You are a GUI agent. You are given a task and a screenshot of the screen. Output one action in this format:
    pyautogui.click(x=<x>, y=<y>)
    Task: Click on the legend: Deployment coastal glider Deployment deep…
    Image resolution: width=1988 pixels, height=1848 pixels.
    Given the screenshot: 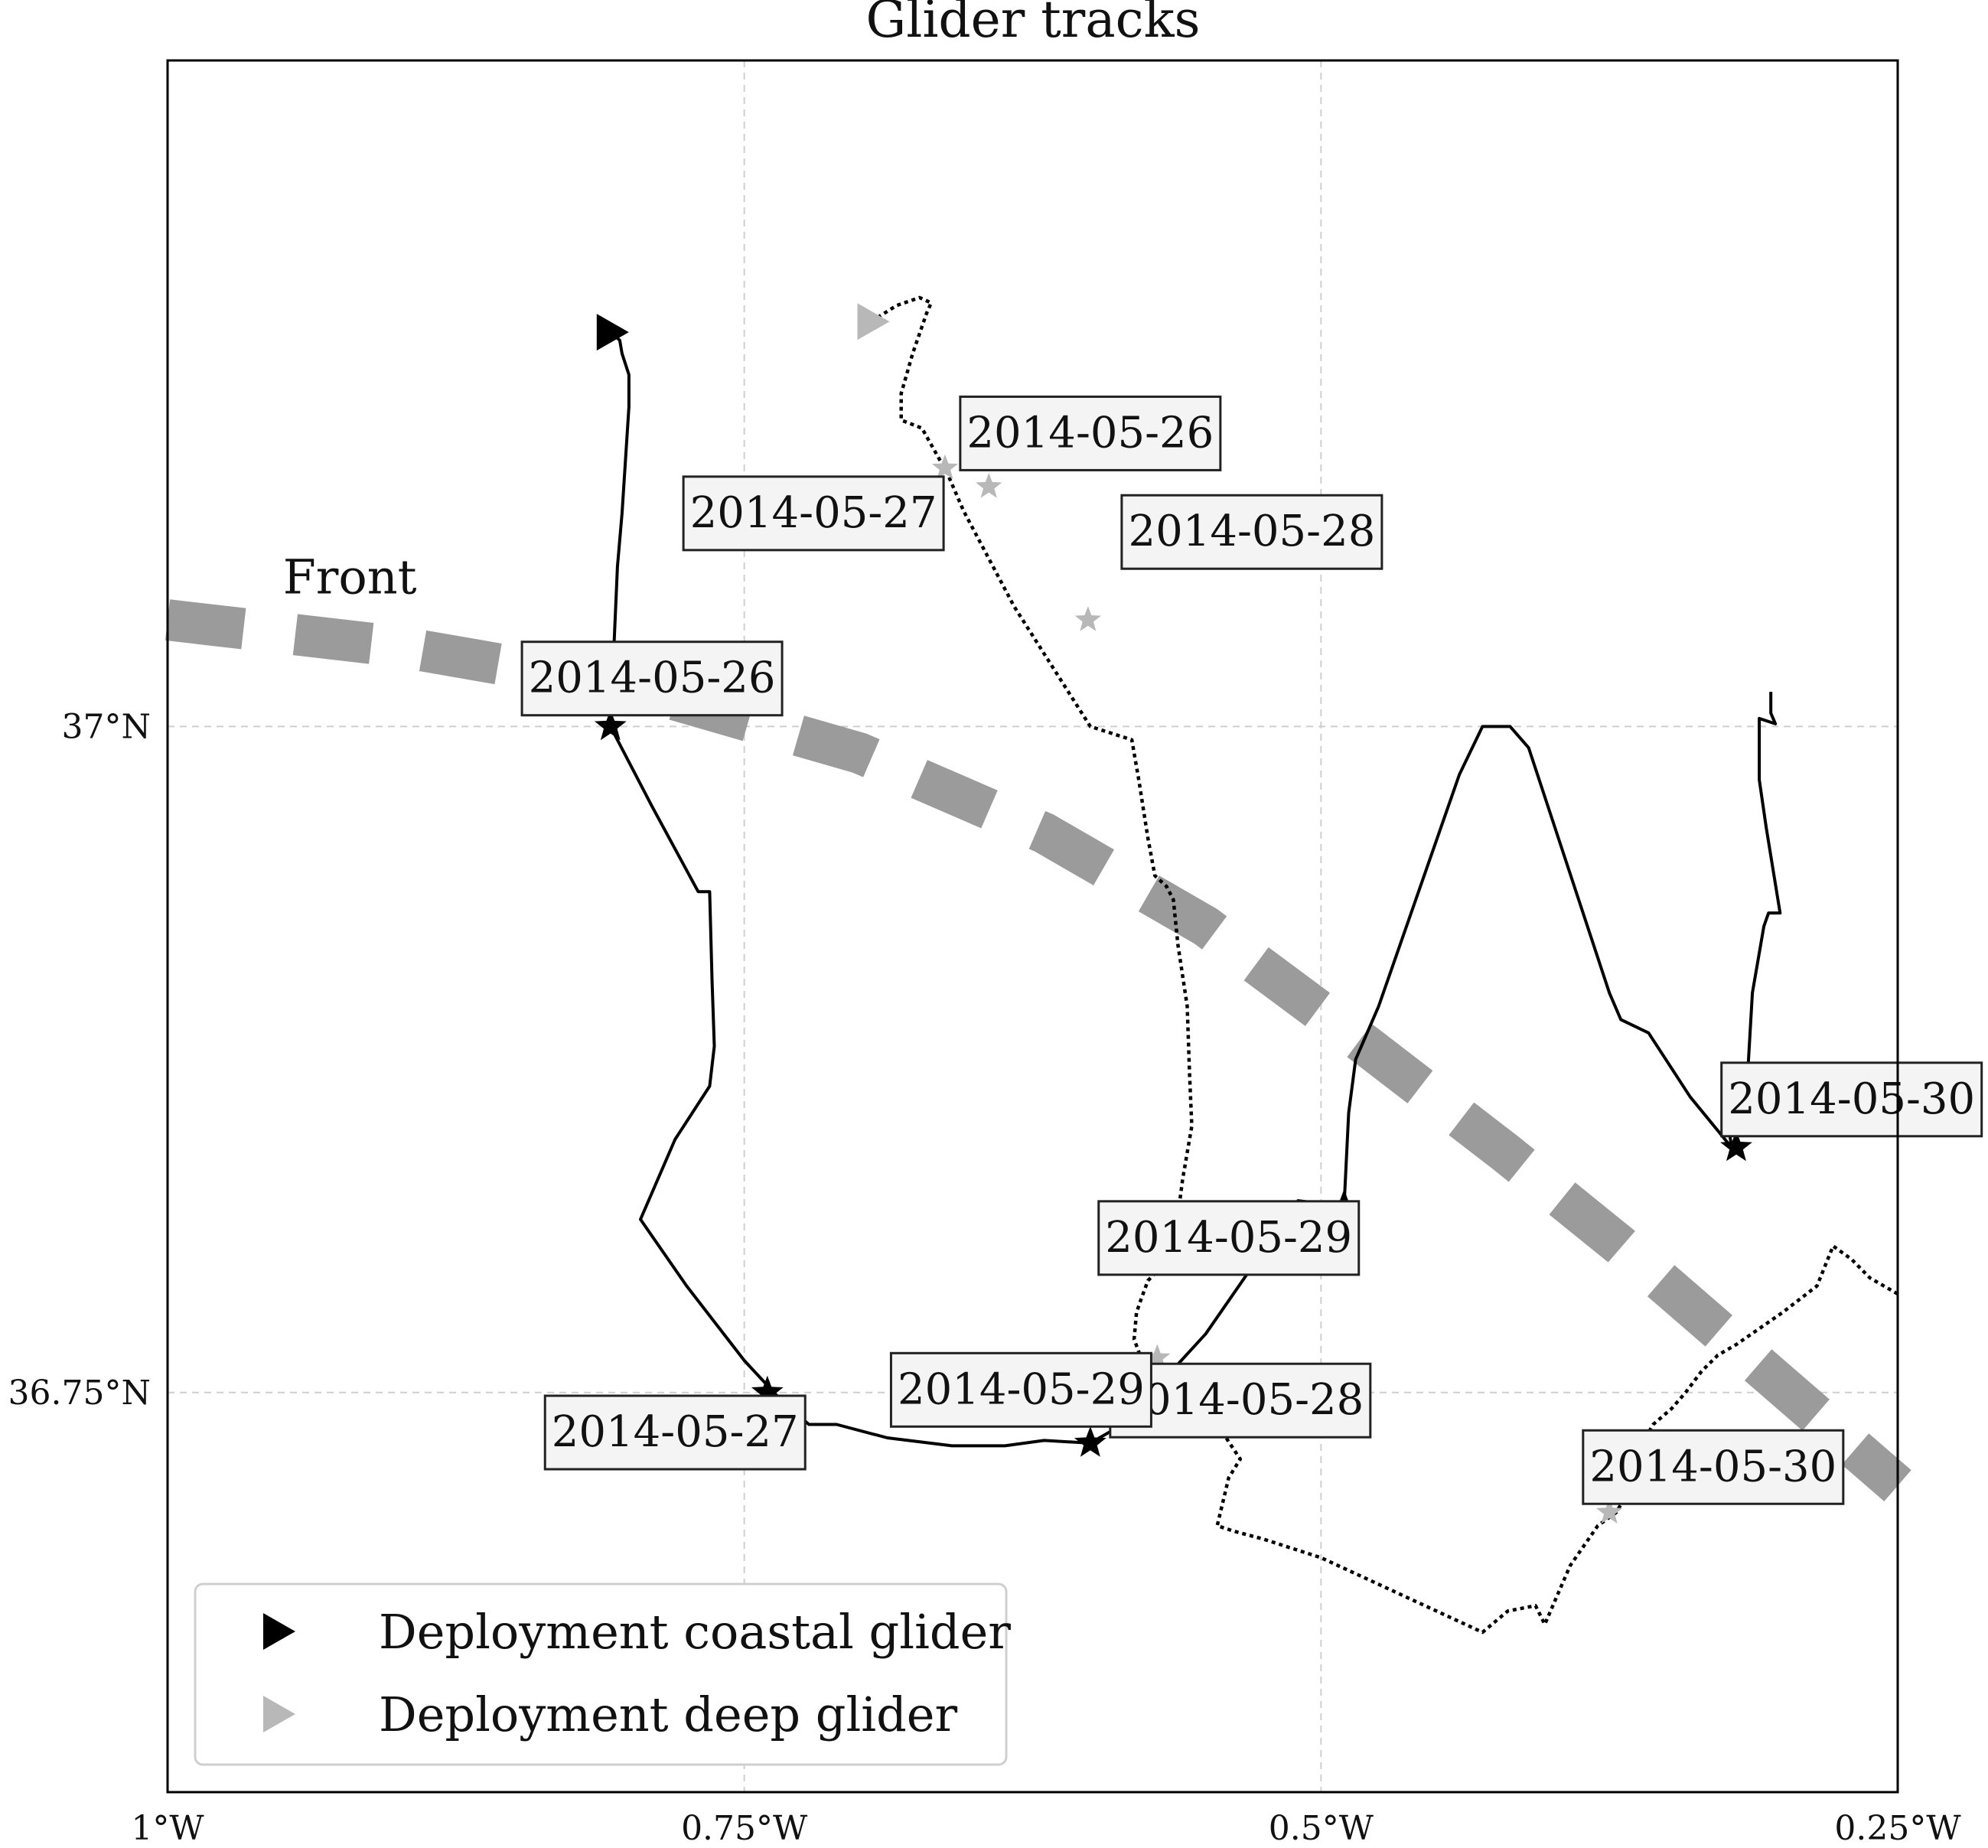 What is the action you would take?
    pyautogui.click(x=602, y=1674)
    